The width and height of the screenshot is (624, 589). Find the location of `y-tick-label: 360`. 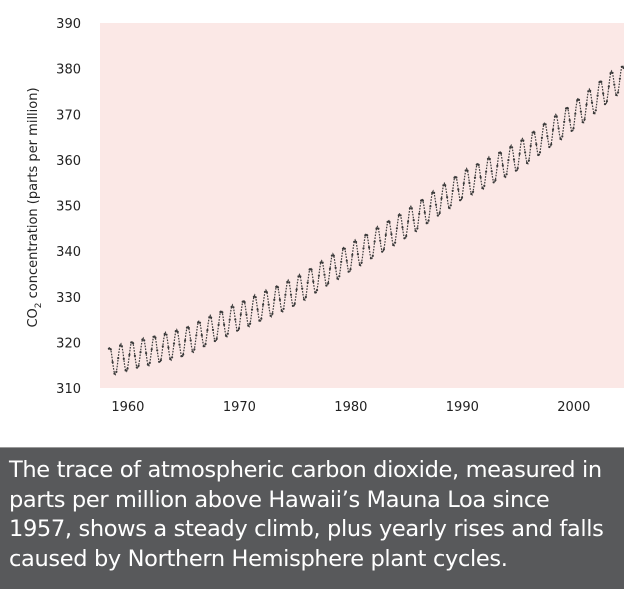

y-tick-label: 360 is located at coordinates (68, 161).